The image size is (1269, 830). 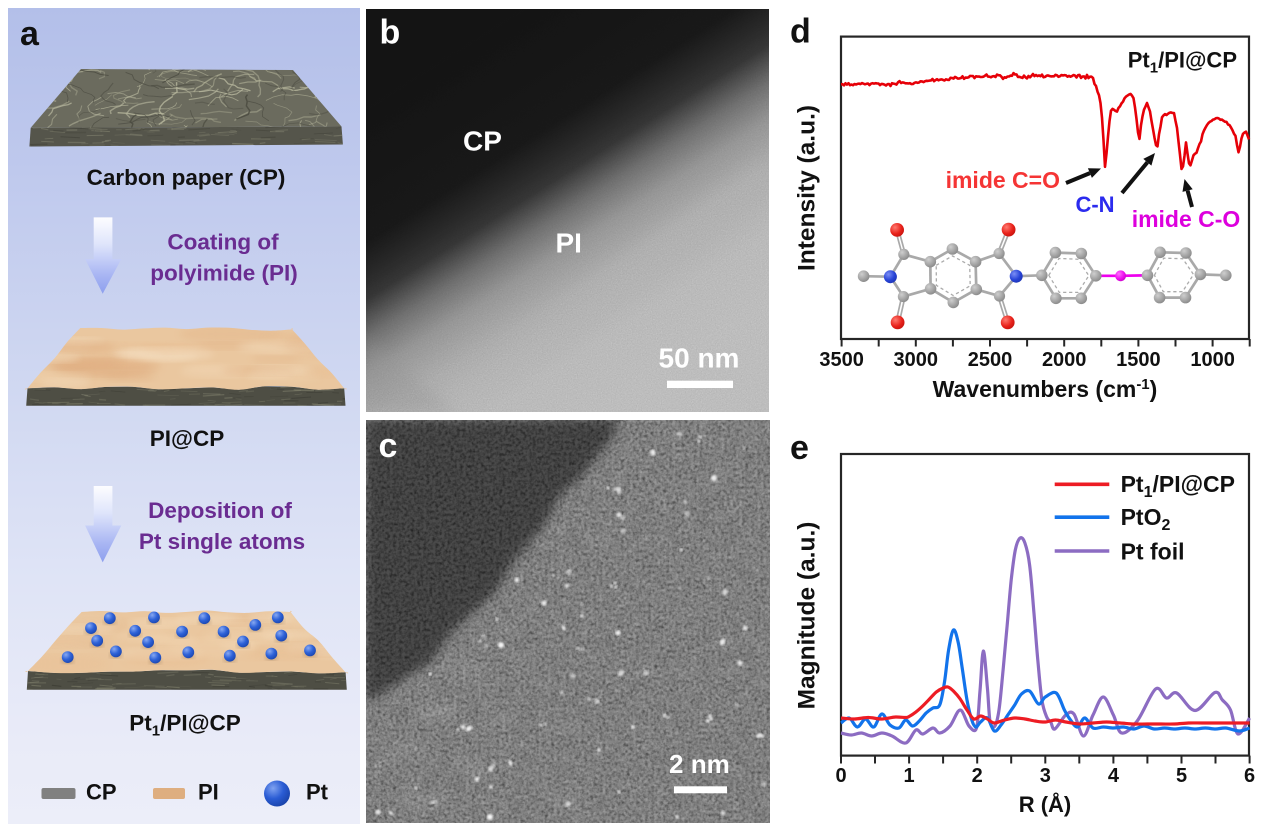 What do you see at coordinates (1186, 219) in the screenshot?
I see `svg-text: imide C-O` at bounding box center [1186, 219].